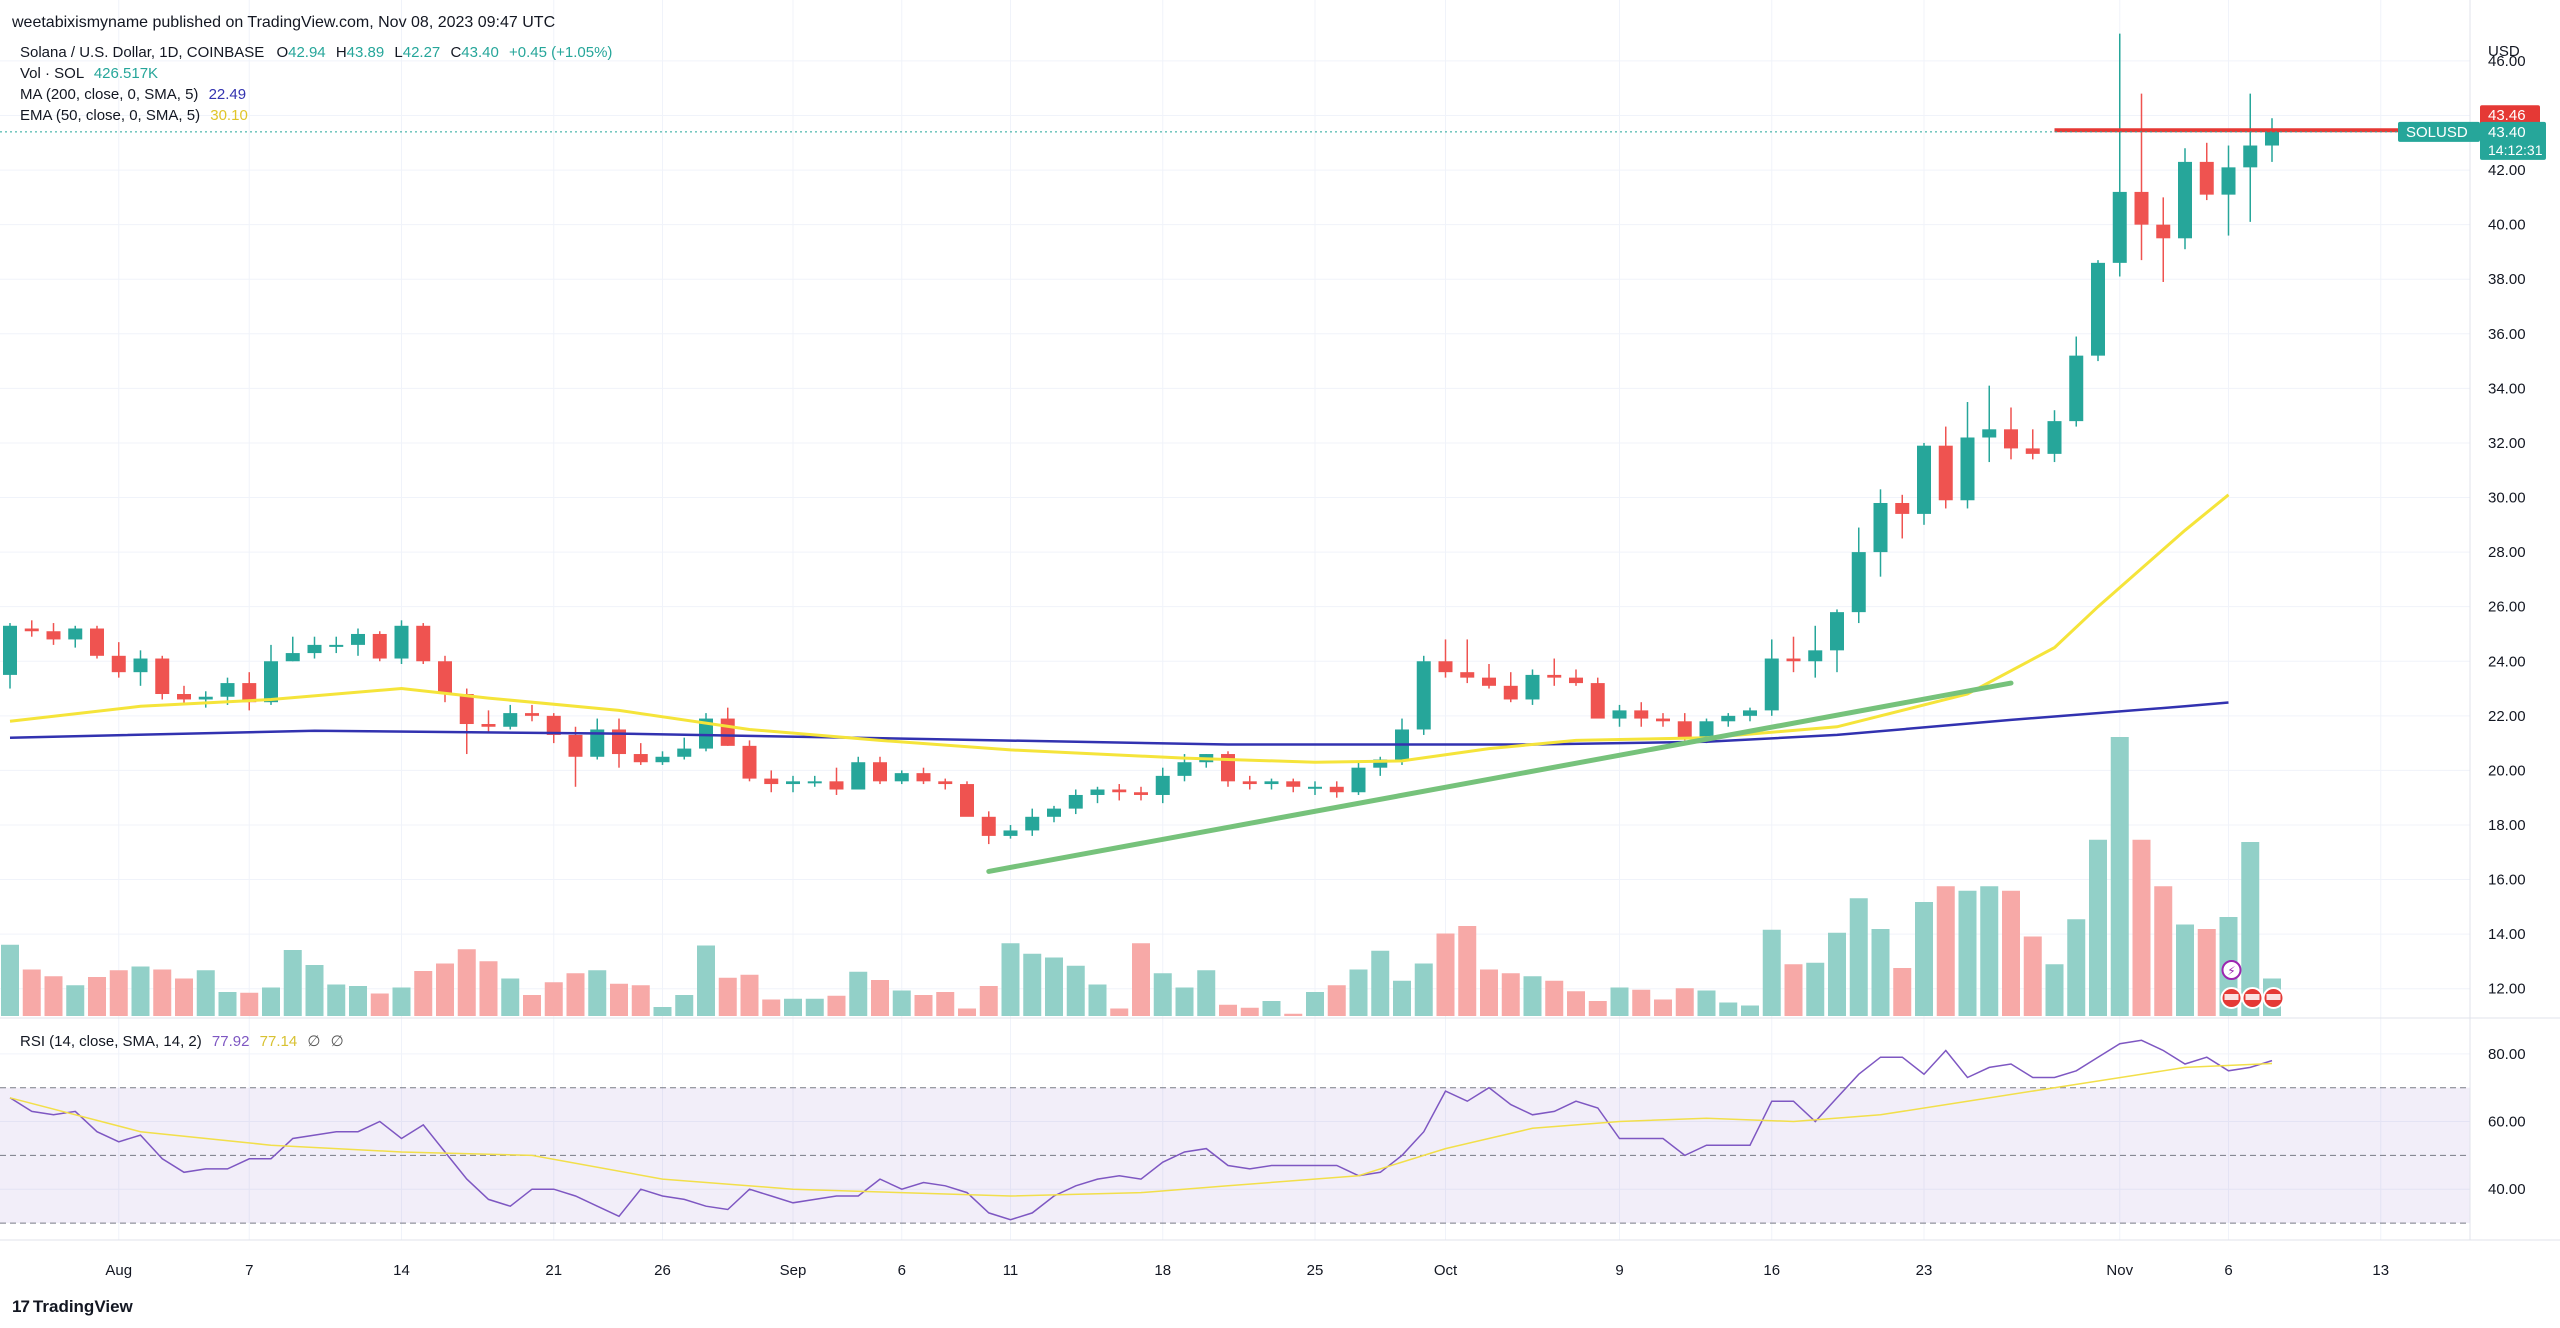 This screenshot has height=1328, width=2560. I want to click on price-tick-label: 34.00, so click(2507, 388).